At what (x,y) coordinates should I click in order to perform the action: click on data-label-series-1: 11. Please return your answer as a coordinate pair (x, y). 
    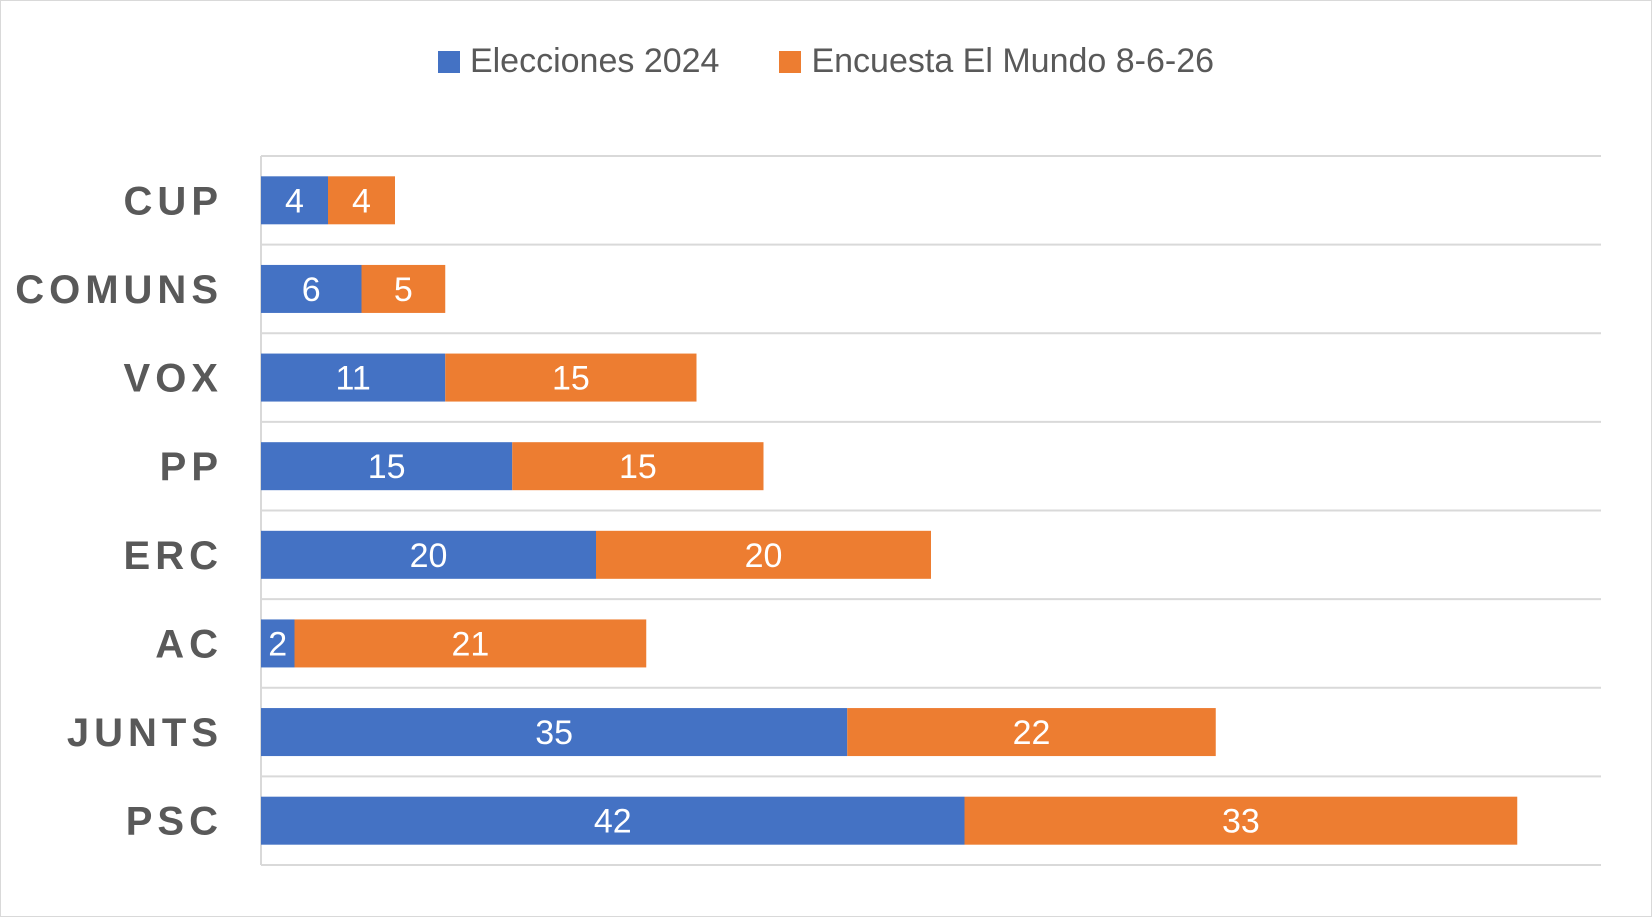
    Looking at the image, I should click on (352, 379).